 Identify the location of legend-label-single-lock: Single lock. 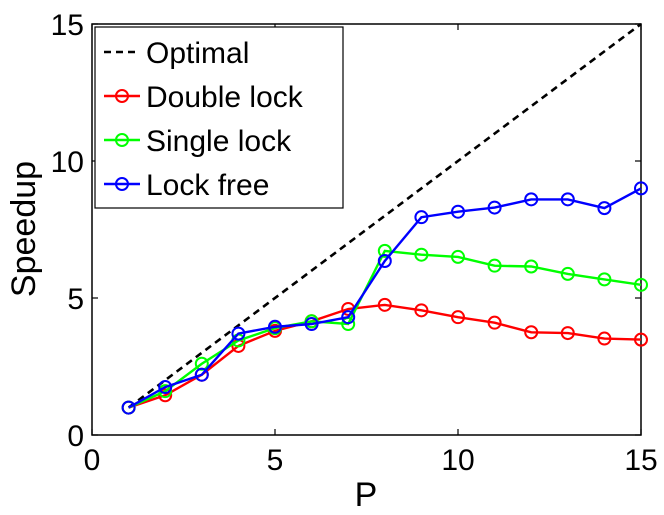
(219, 141).